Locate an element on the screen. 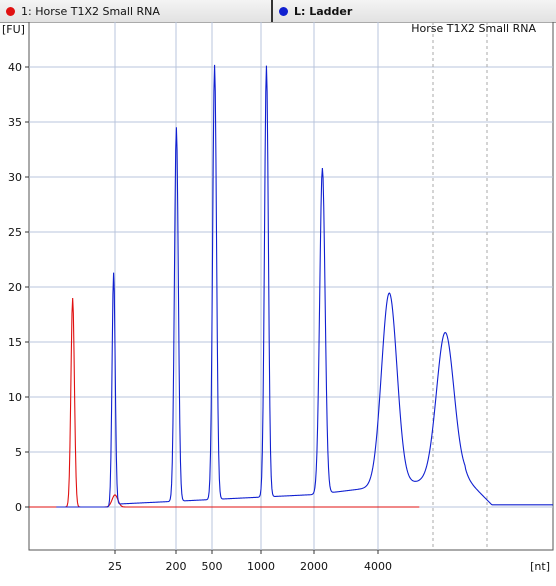  chart-title: Horse T1X2 Small RNA is located at coordinates (473, 28).